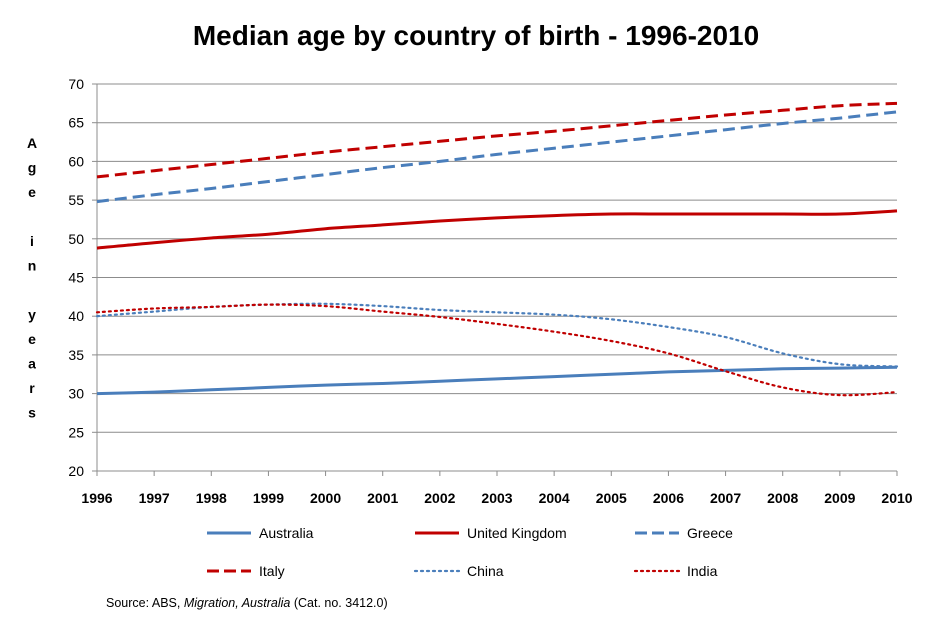  What do you see at coordinates (497, 140) in the screenshot?
I see `series-line-italy` at bounding box center [497, 140].